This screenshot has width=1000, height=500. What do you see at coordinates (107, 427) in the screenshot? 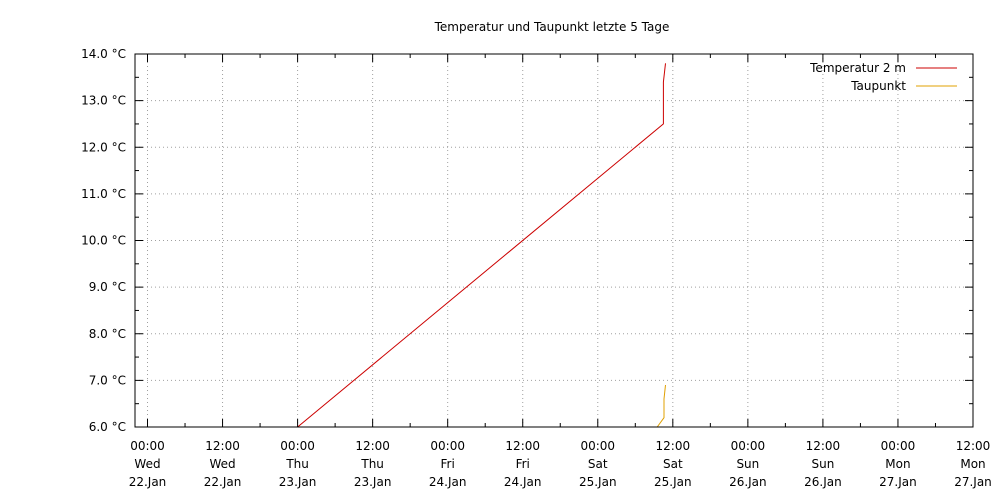
I see `y-tick-label: 6.0 °C` at bounding box center [107, 427].